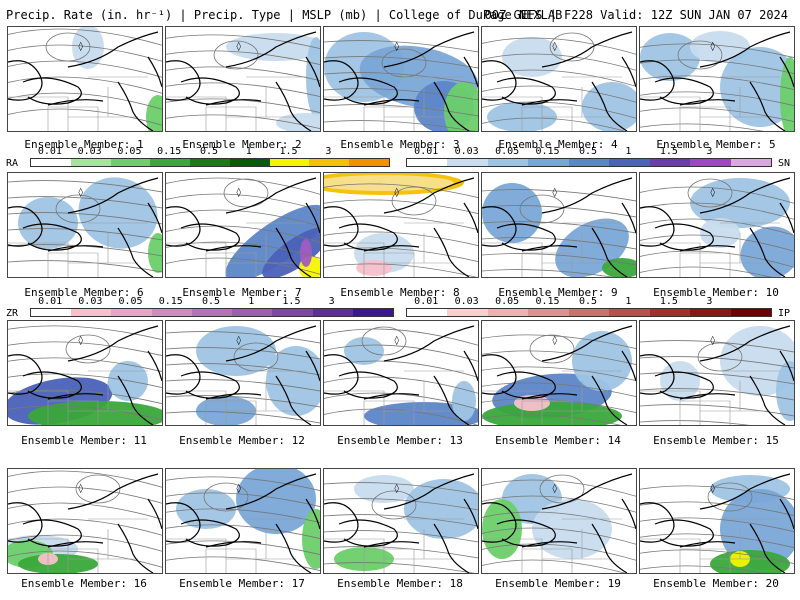  I want to click on ensemble-member-label: Ensemble Member: 13, so click(400, 440).